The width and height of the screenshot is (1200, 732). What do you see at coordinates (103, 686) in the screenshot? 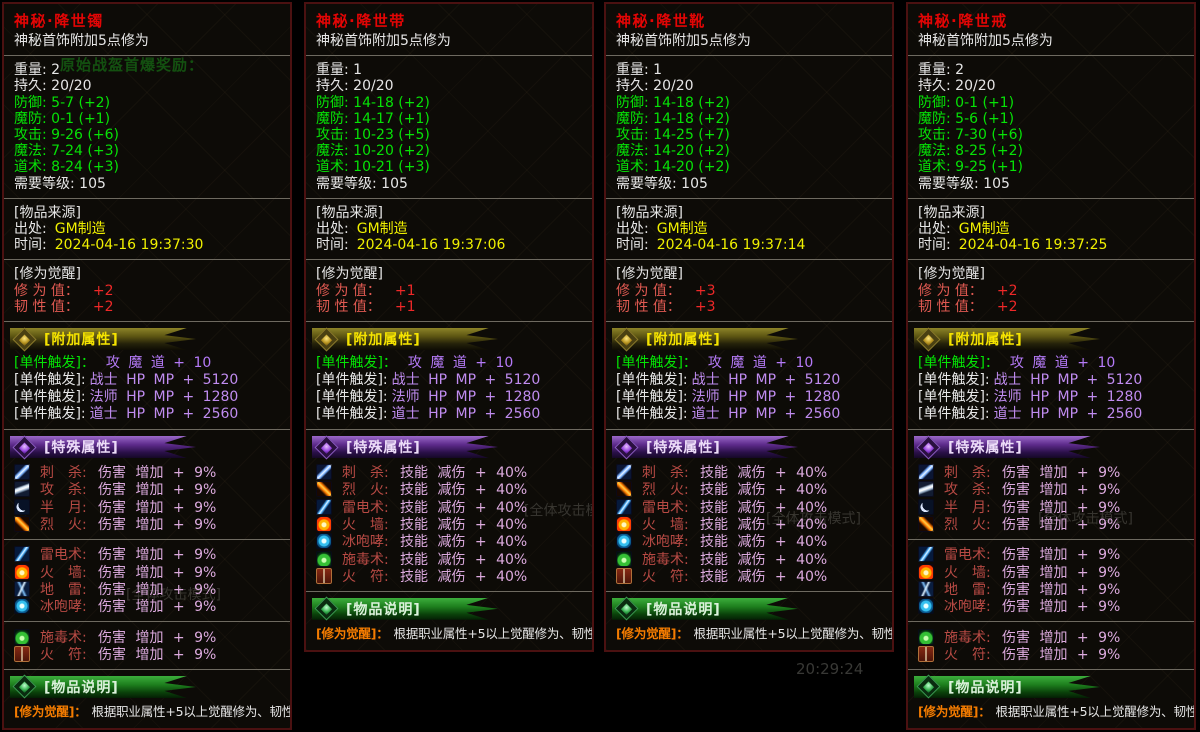
I see `desc-banner: [物品说明]` at bounding box center [103, 686].